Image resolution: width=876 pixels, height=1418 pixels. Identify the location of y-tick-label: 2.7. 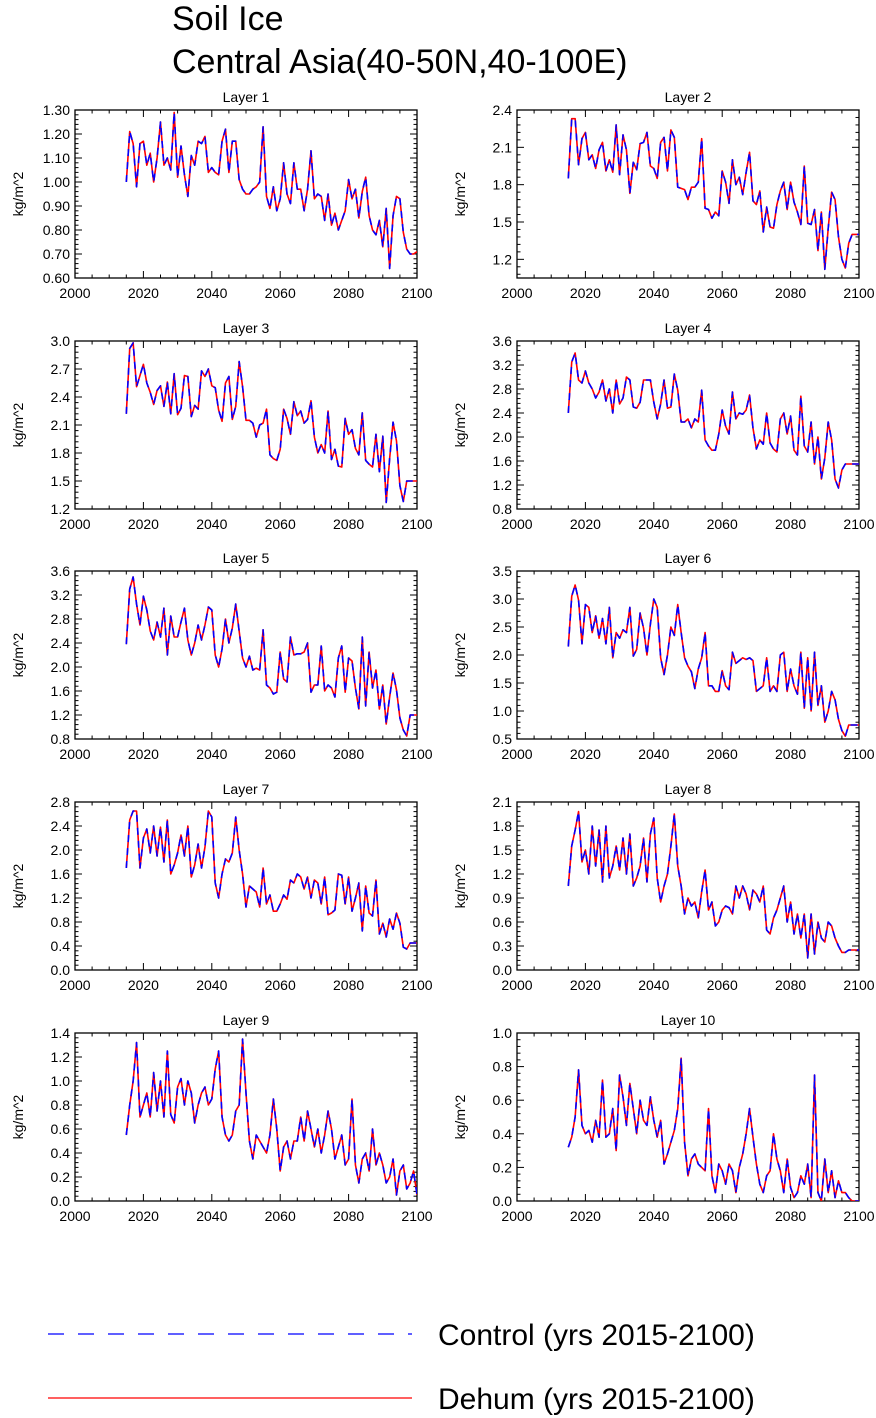
(61, 369).